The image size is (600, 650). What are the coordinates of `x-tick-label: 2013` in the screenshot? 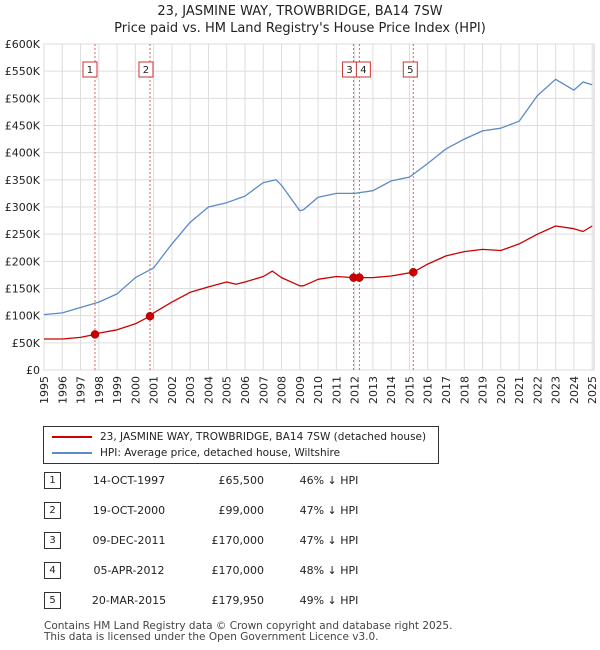 It's located at (373, 390).